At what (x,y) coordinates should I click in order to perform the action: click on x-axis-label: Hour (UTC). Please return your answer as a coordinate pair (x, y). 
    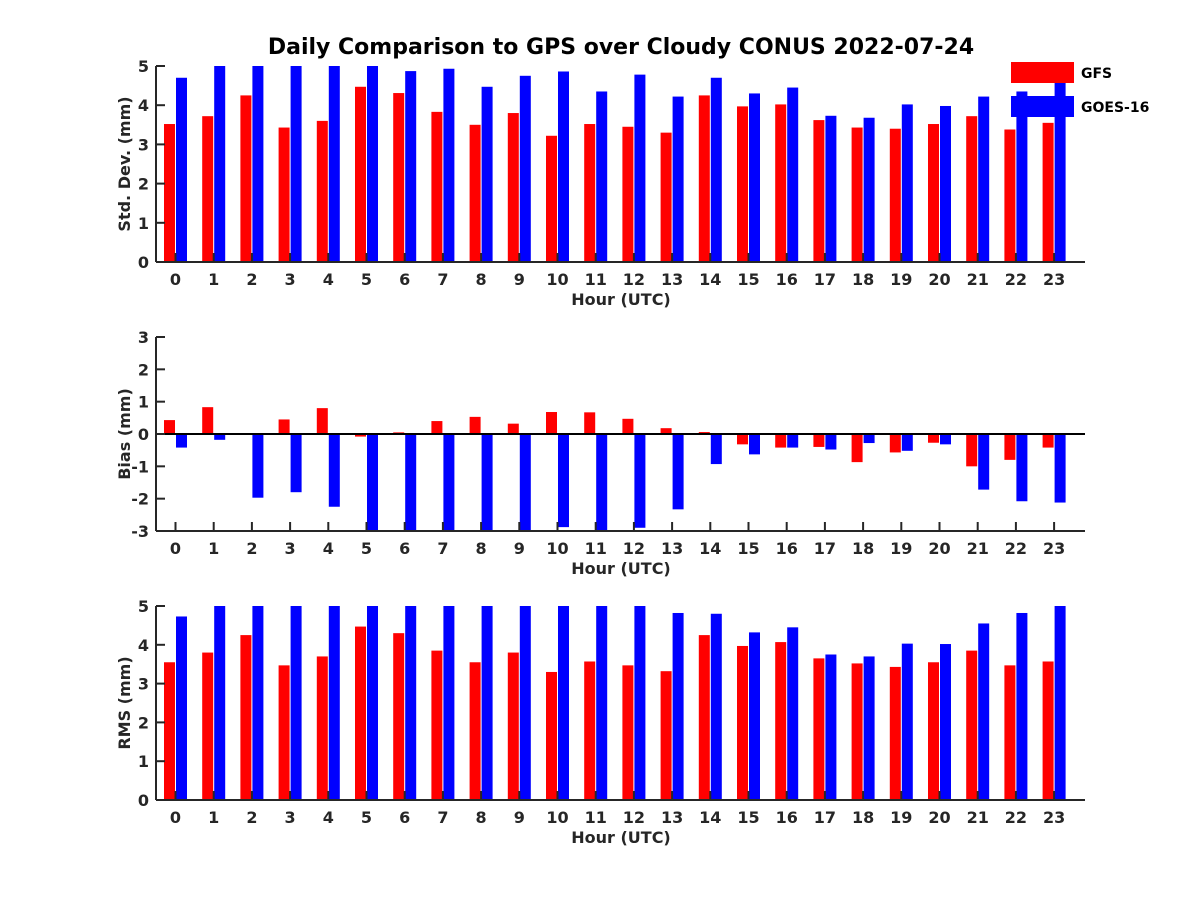
    Looking at the image, I should click on (621, 568).